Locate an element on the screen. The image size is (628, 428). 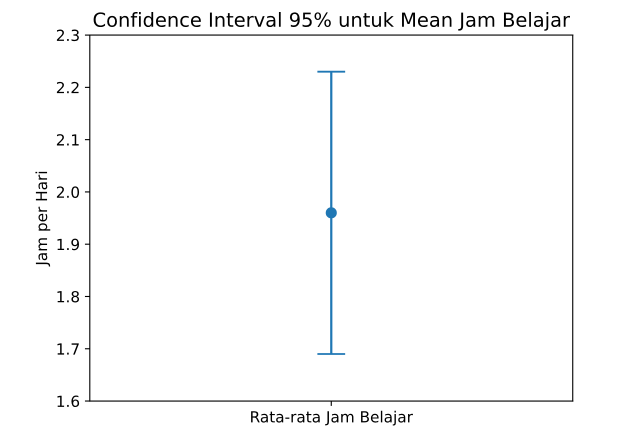
y-tick-label: 1.8 is located at coordinates (68, 296).